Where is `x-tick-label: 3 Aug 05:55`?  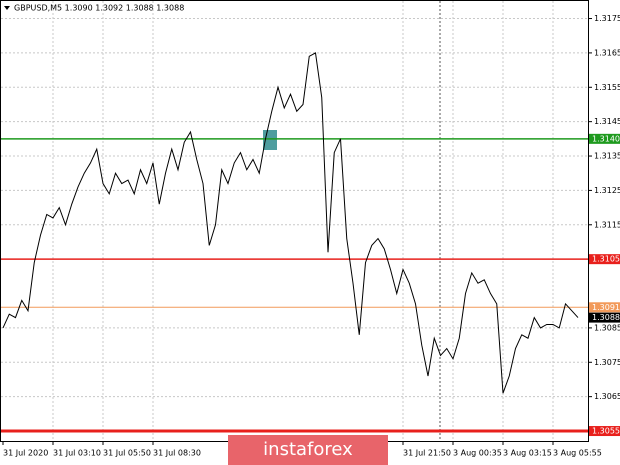 x-tick-label: 3 Aug 05:55 is located at coordinates (577, 453).